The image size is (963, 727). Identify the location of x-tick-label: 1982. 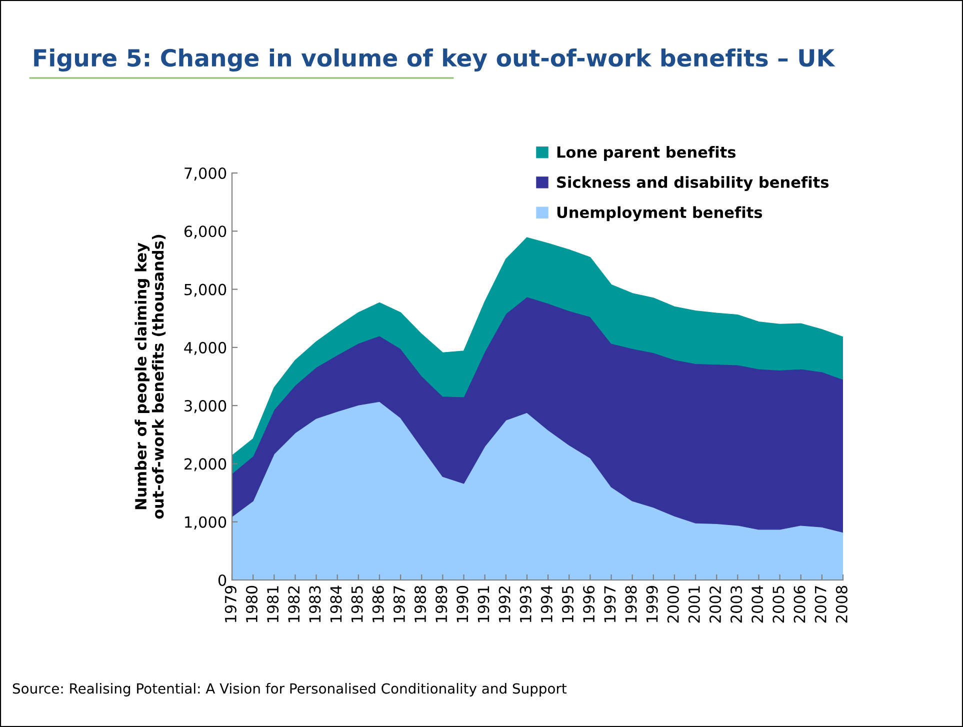
(294, 604).